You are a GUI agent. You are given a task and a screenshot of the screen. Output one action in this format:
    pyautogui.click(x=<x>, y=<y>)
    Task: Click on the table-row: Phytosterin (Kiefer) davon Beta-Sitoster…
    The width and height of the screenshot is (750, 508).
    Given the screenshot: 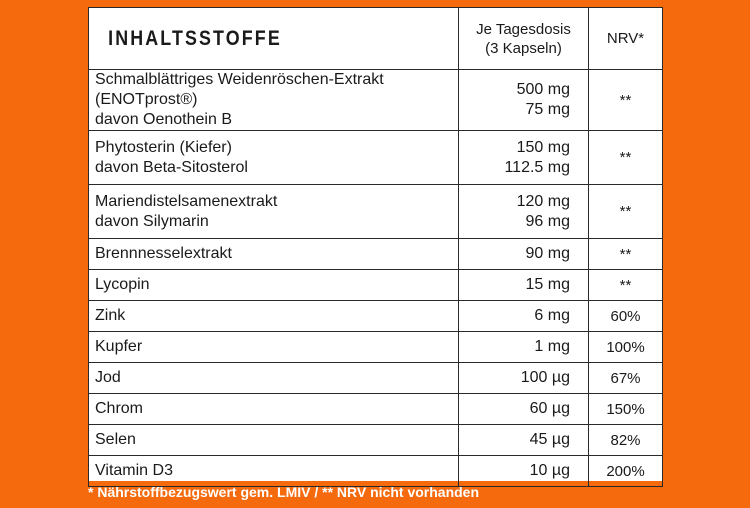 What is the action you would take?
    pyautogui.click(x=375, y=157)
    